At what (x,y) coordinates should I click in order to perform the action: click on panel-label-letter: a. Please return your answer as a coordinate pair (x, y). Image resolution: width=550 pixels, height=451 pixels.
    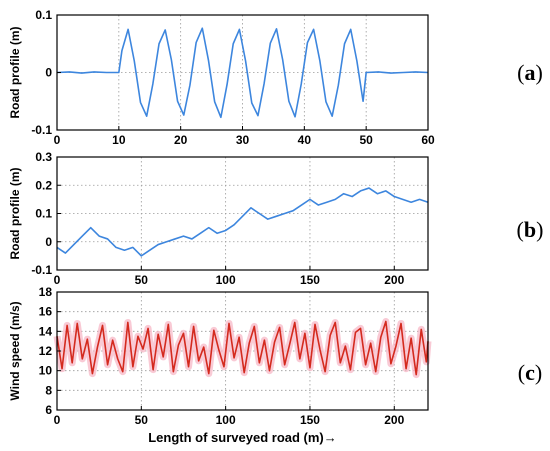
    Looking at the image, I should click on (530, 72).